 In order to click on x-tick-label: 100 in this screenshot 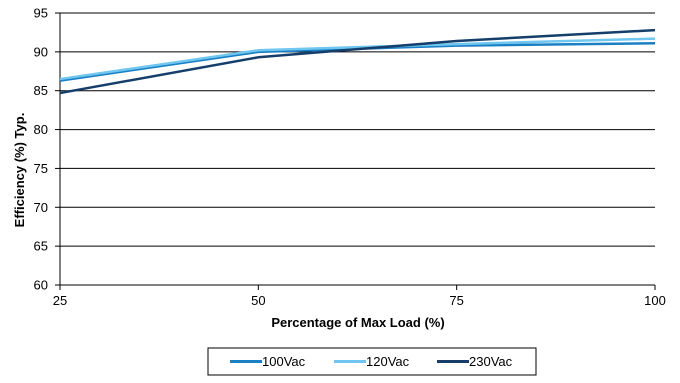, I will do `click(655, 300)`.